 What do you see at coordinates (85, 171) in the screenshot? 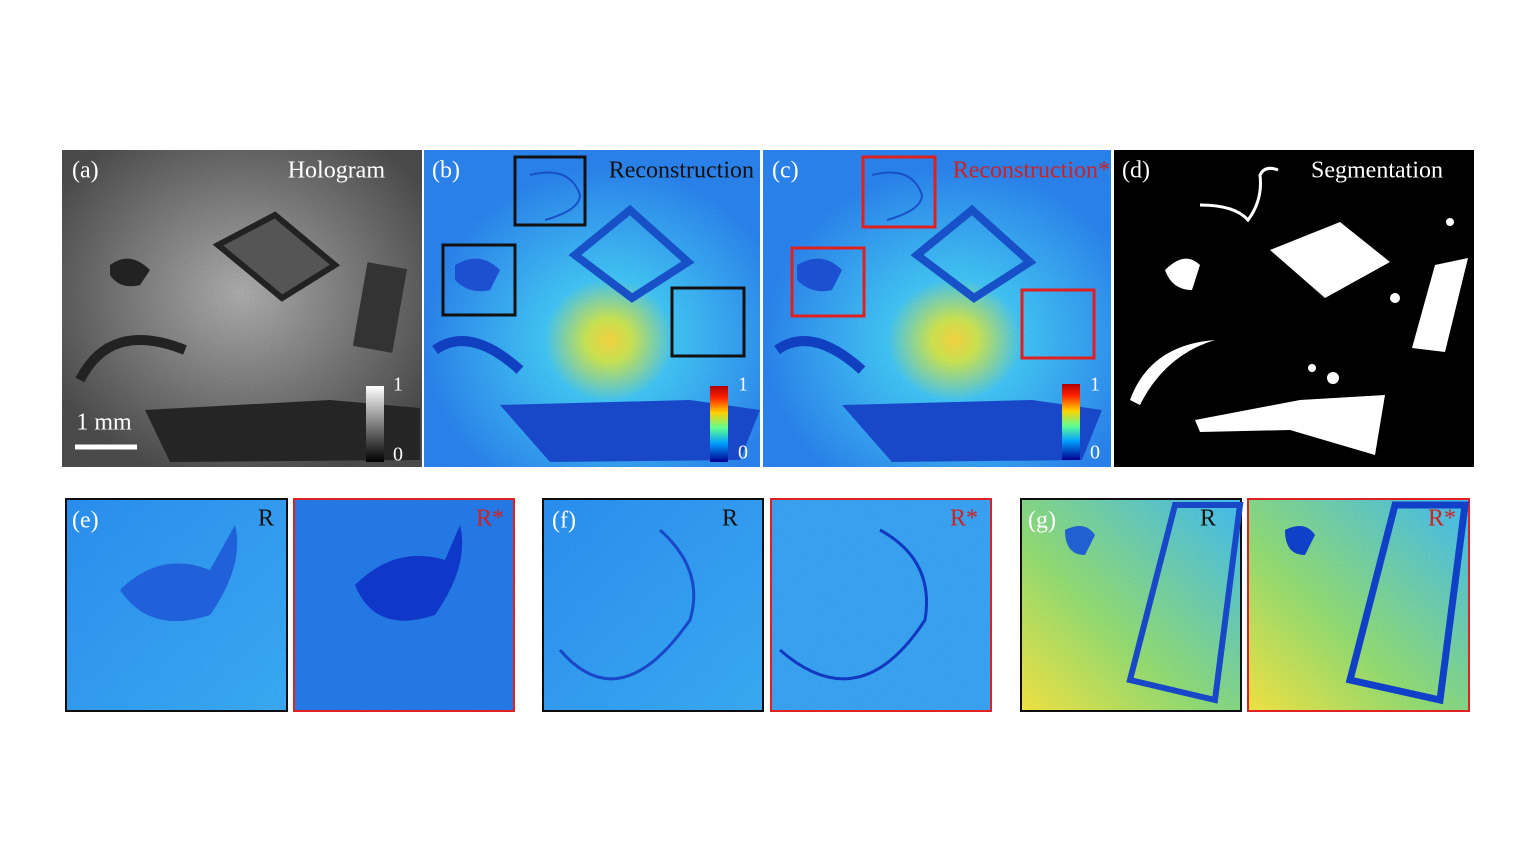
I see `panel-label: (a)` at bounding box center [85, 171].